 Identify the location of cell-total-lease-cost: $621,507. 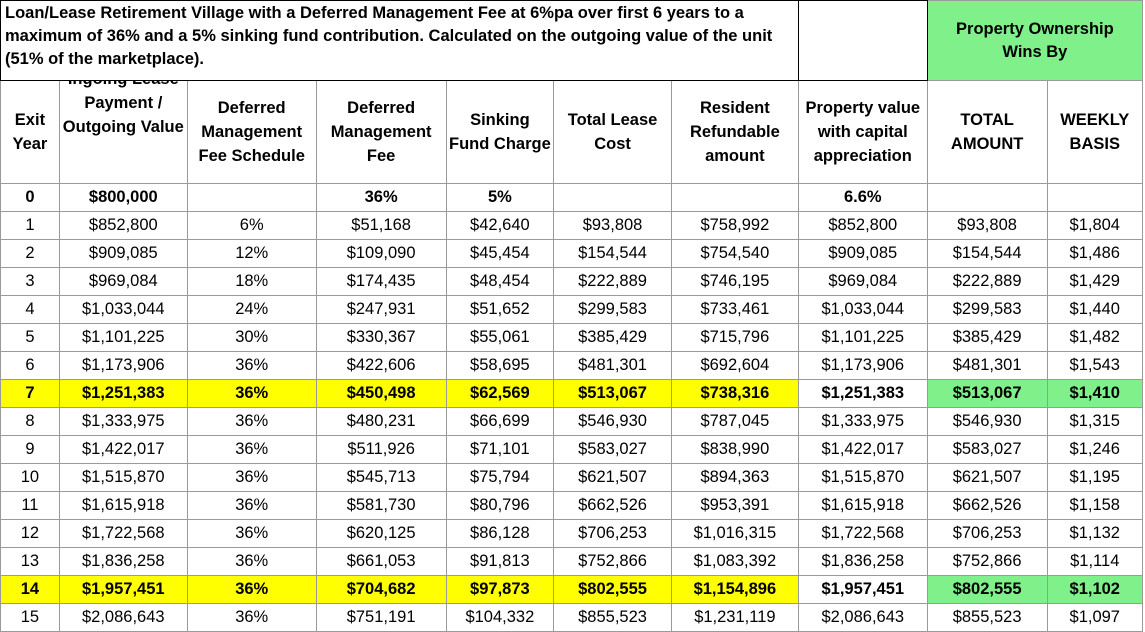
(612, 477).